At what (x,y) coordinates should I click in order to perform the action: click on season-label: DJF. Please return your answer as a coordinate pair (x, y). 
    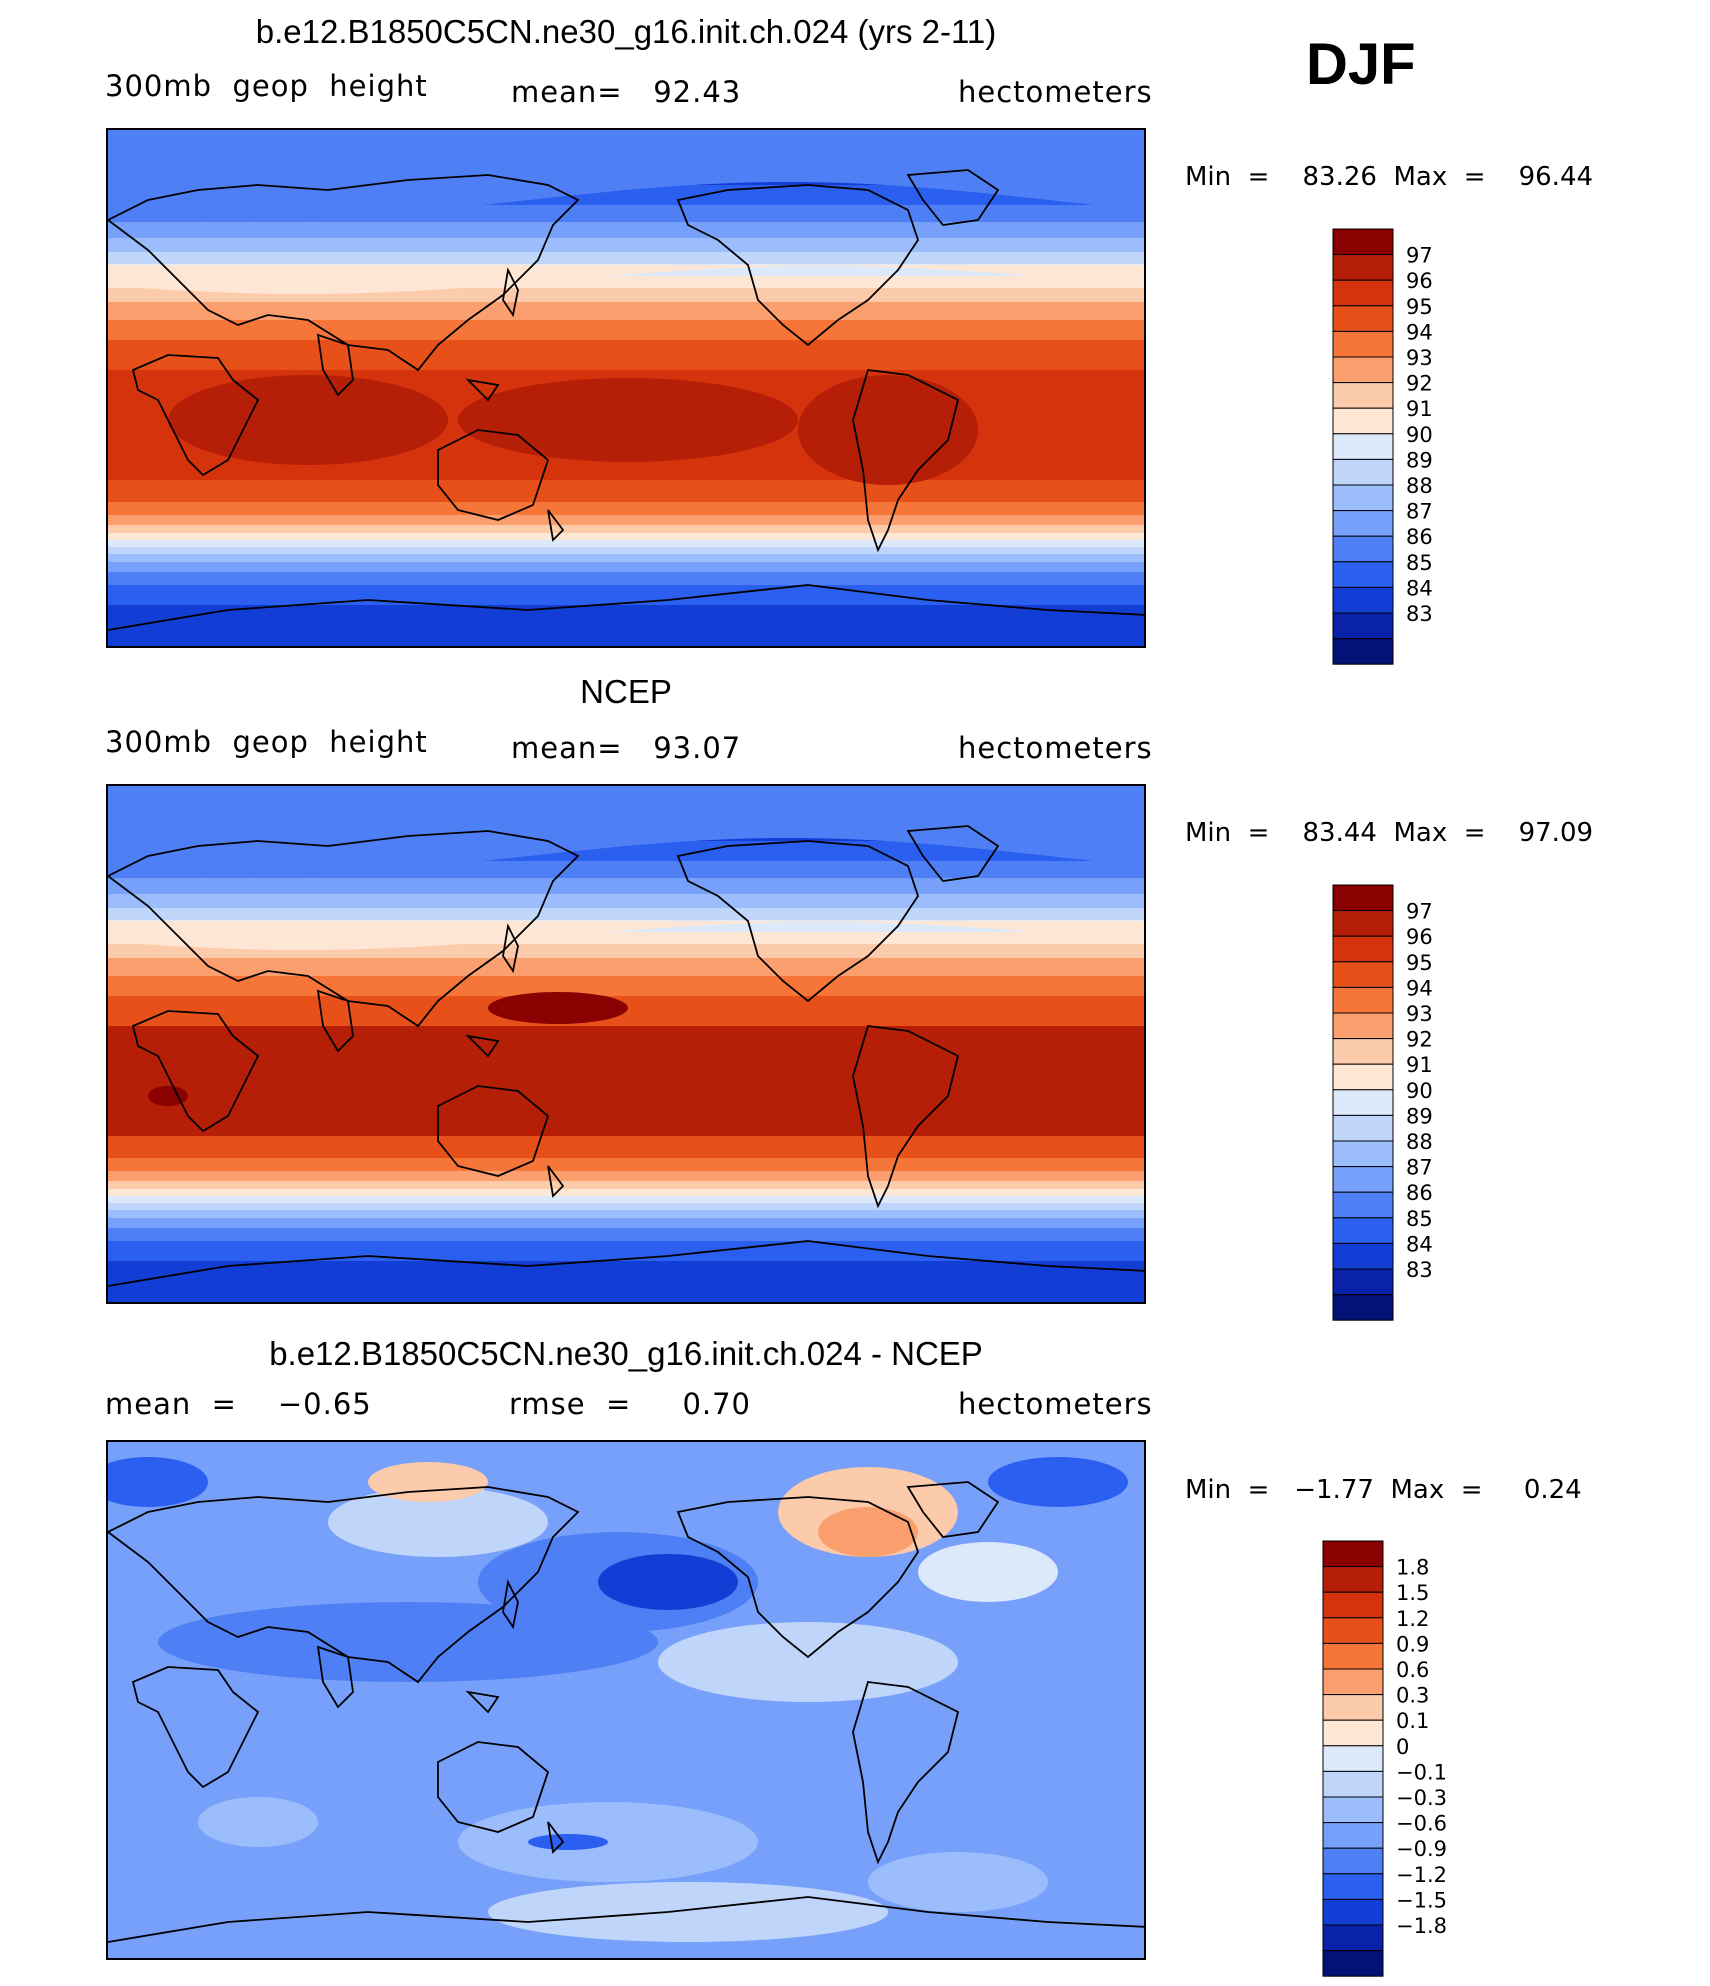
    Looking at the image, I should click on (1361, 64).